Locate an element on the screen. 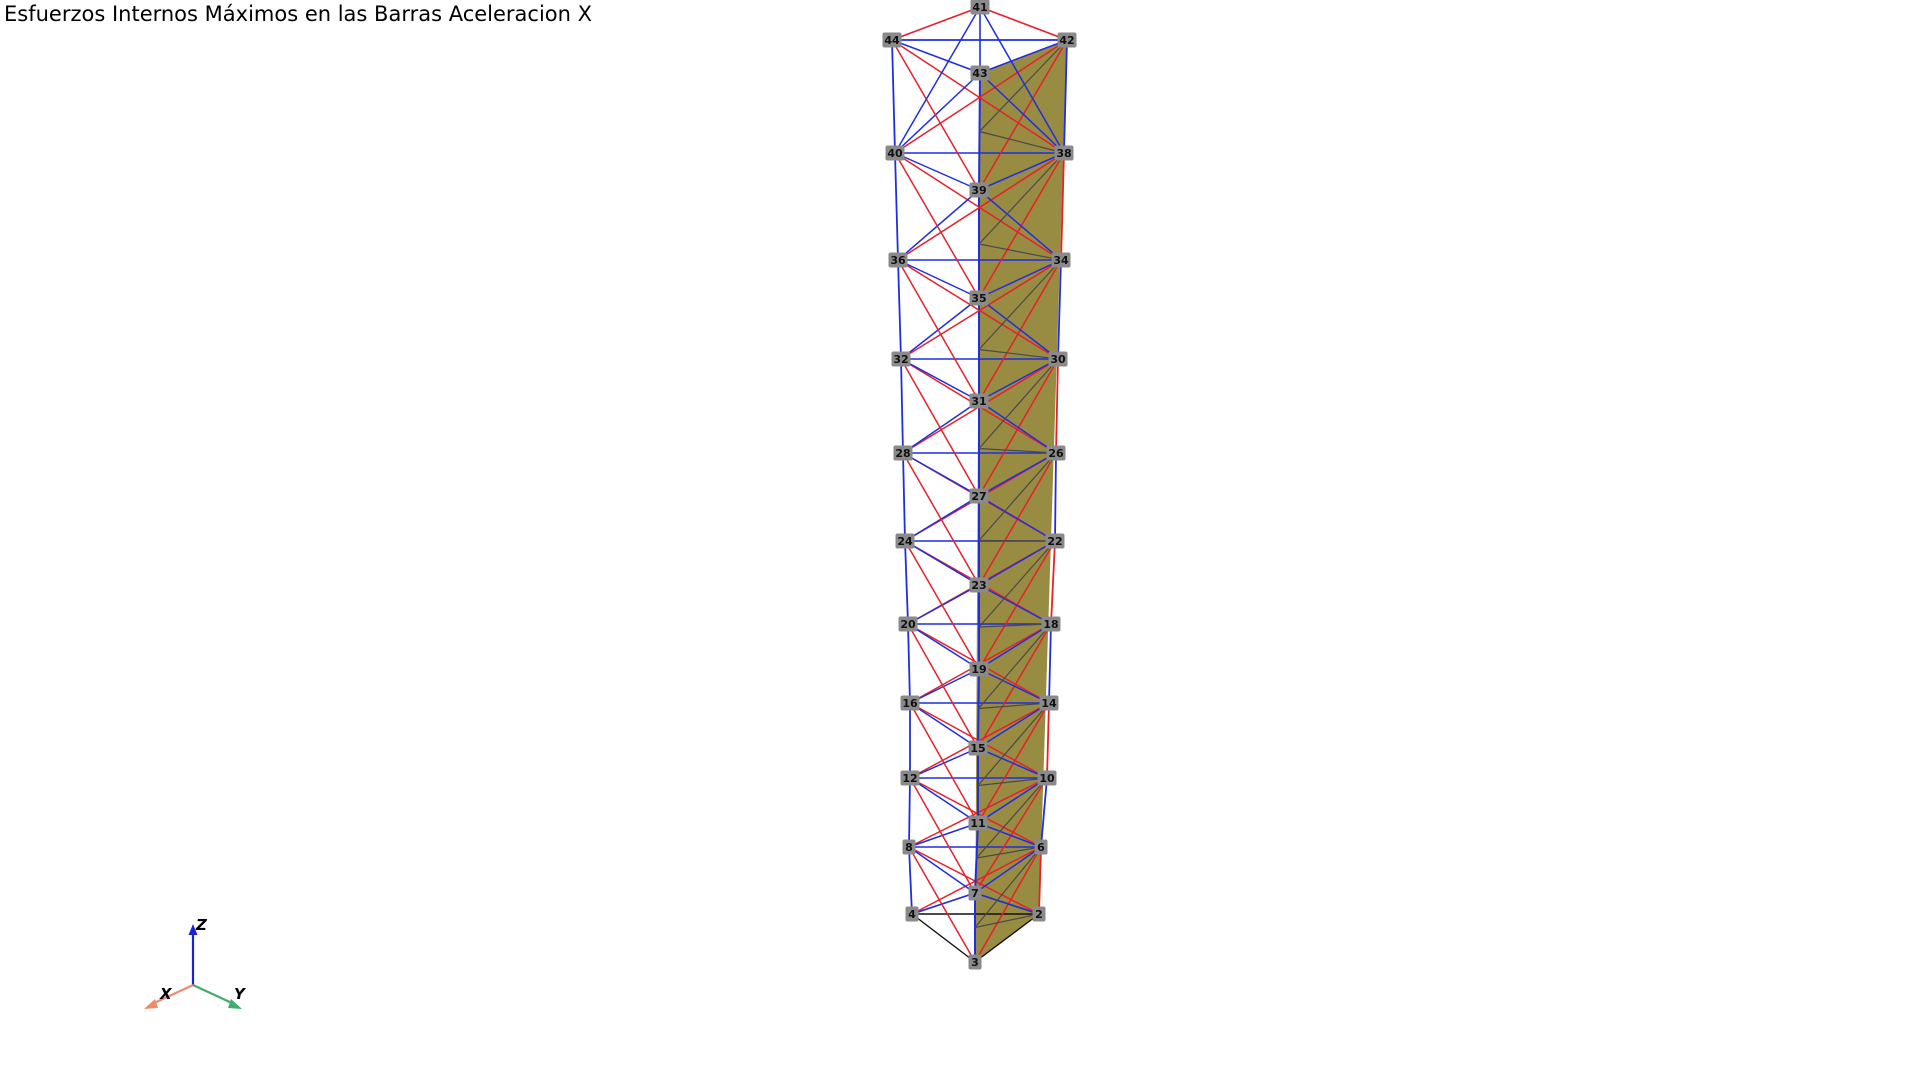  node-34: 34 is located at coordinates (1061, 260).